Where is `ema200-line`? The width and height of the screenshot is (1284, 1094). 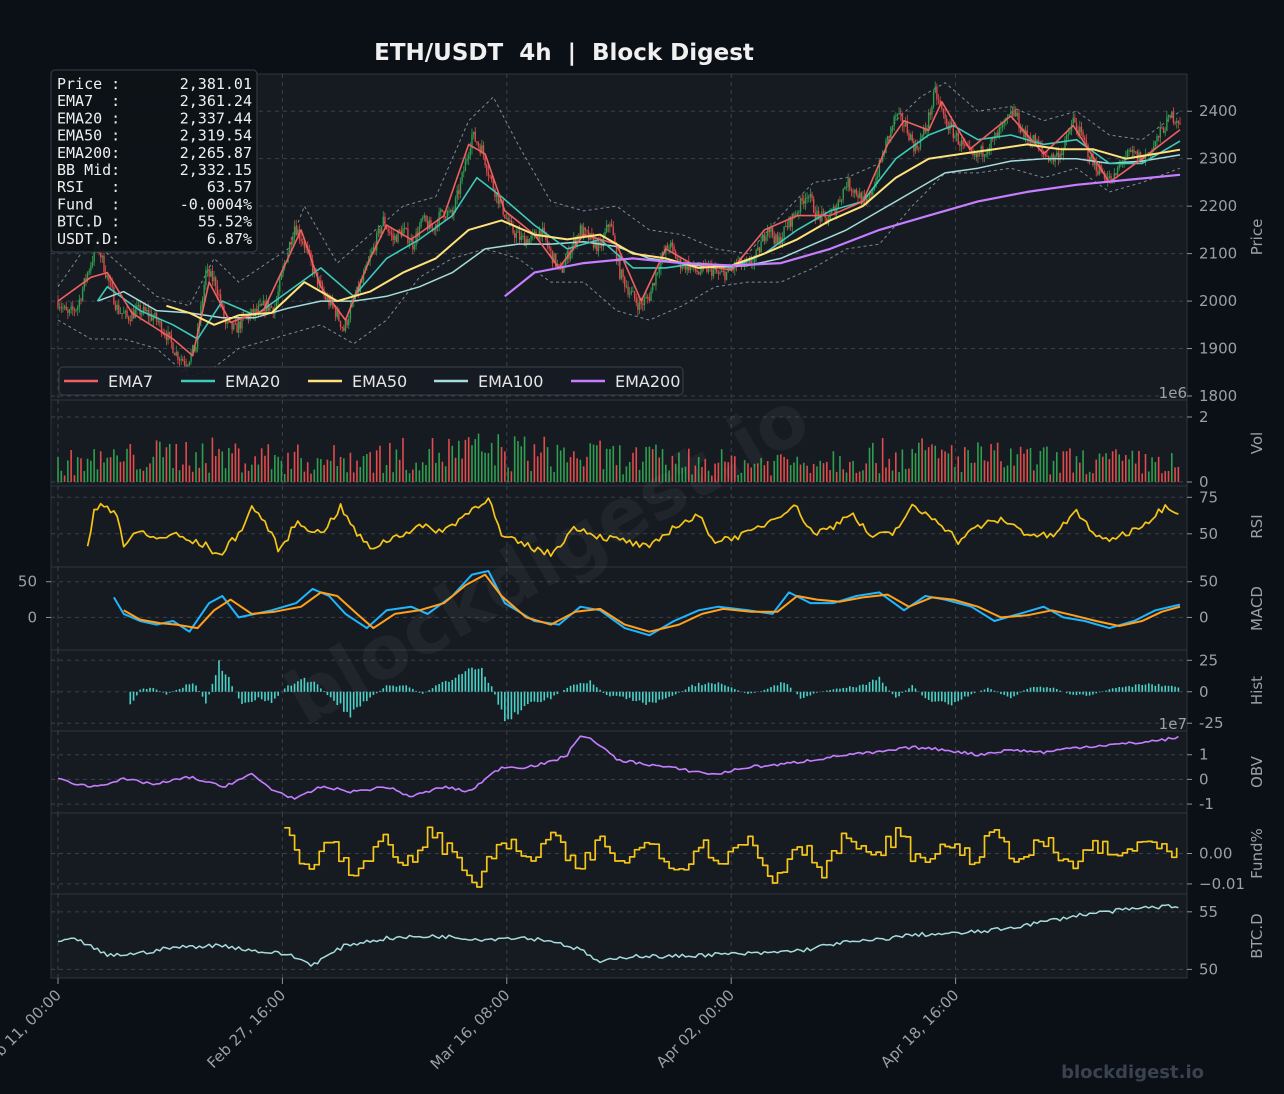 ema200-line is located at coordinates (842, 235).